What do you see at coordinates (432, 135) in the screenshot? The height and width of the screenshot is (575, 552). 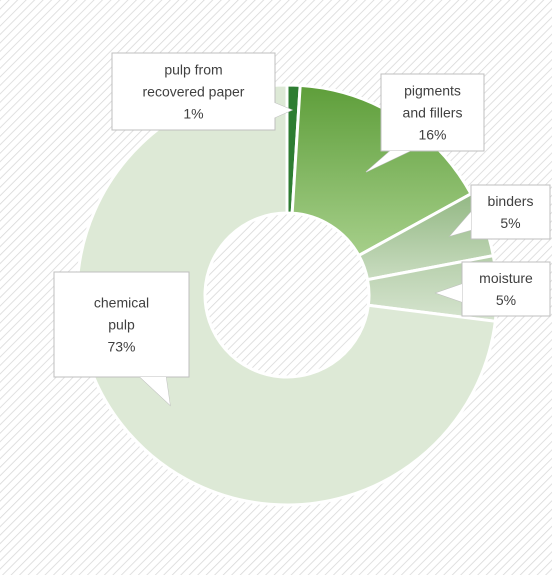 I see `data-label-value: 16%` at bounding box center [432, 135].